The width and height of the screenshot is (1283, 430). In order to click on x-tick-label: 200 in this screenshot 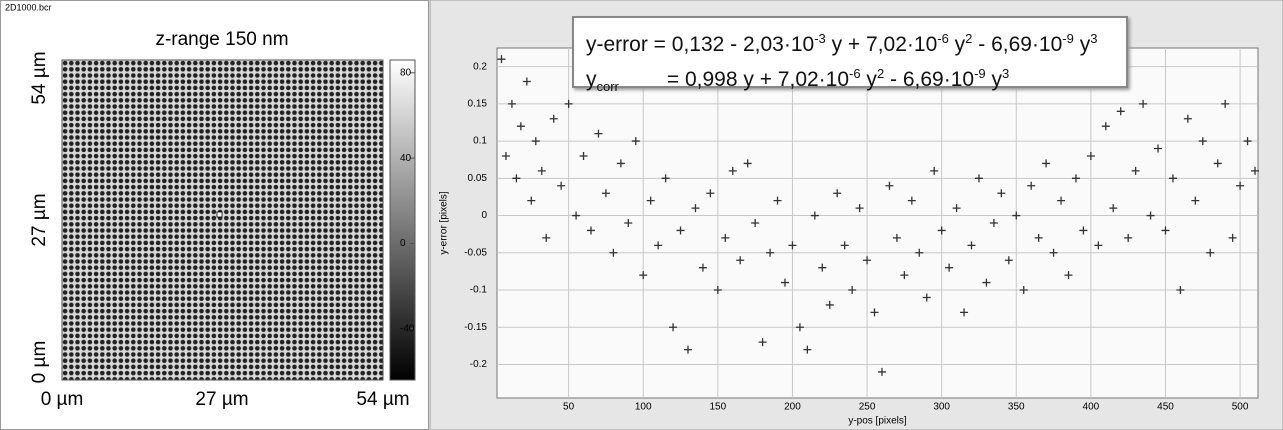, I will do `click(792, 407)`.